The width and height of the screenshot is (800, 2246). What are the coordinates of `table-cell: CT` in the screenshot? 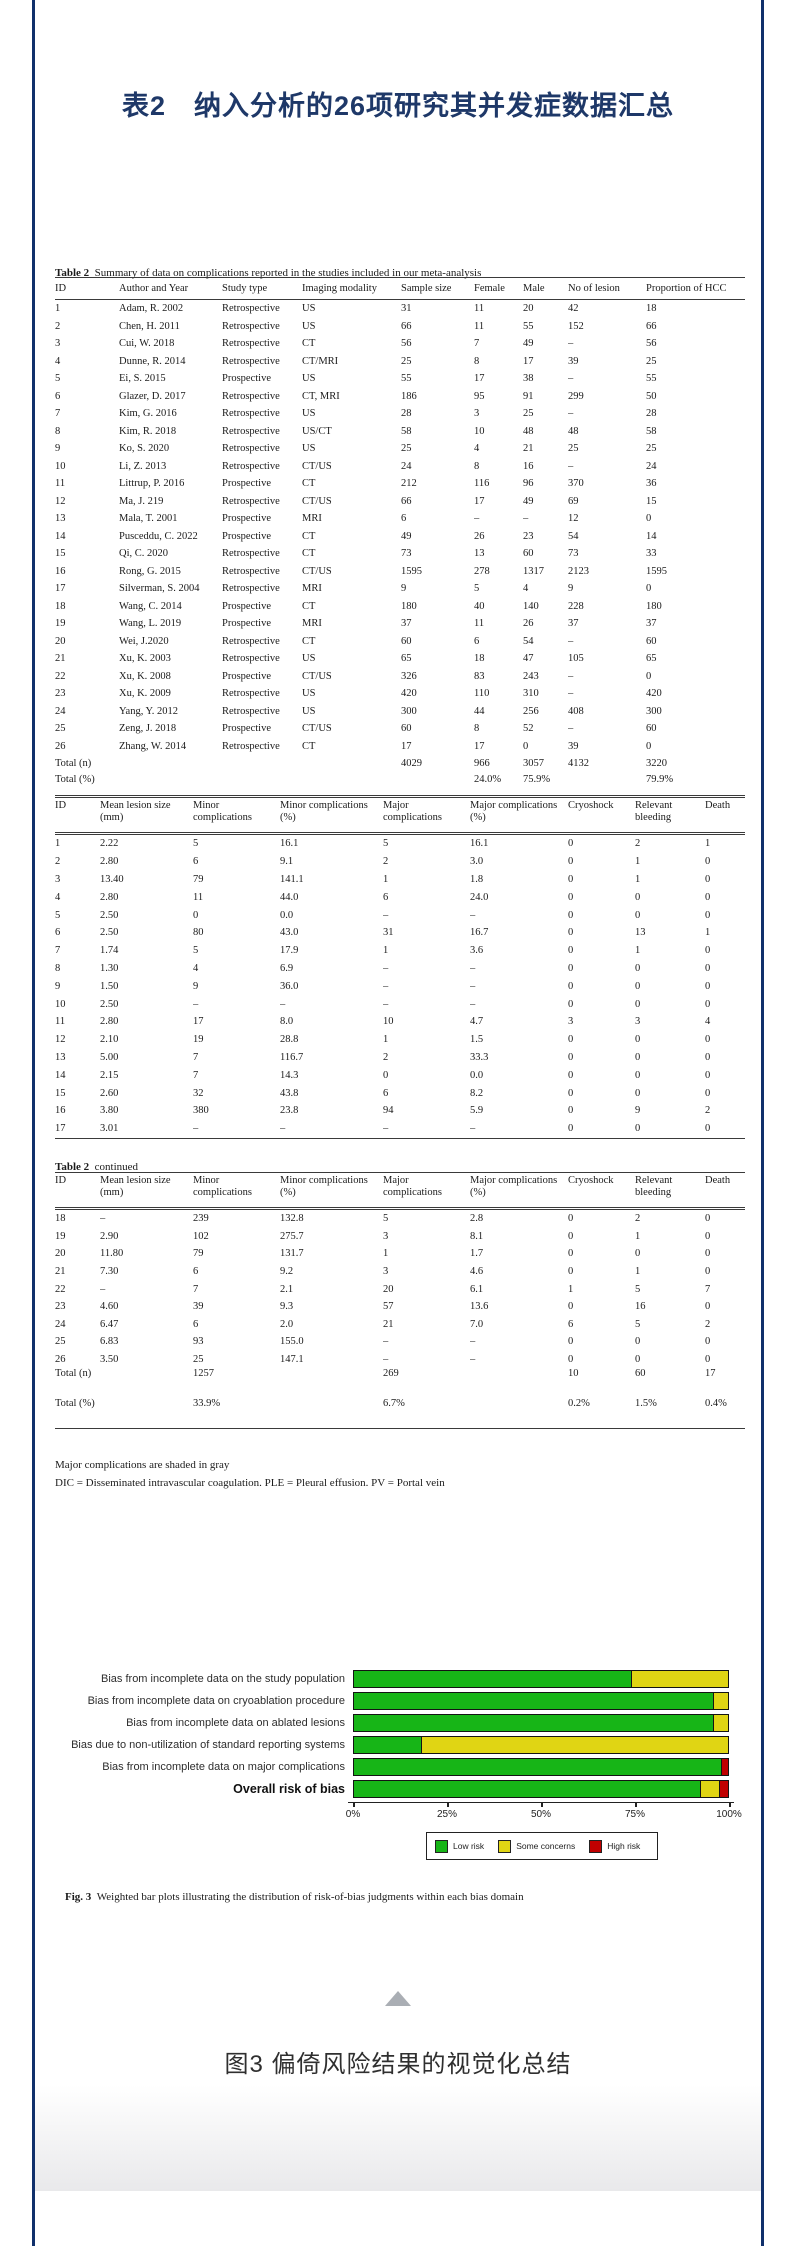 It's located at (309, 484).